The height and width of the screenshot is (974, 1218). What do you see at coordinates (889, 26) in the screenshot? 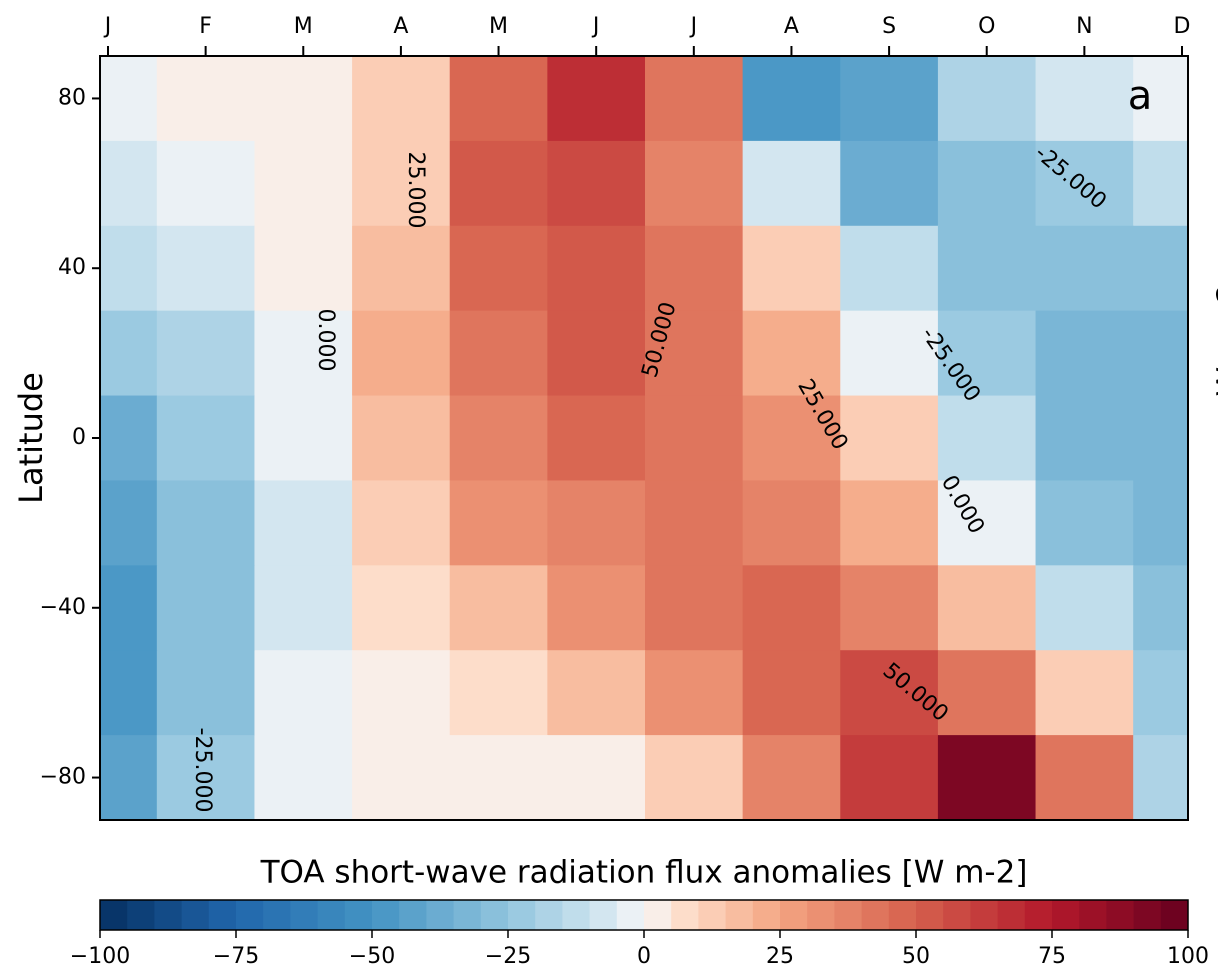
I see `x-tick-label: S` at bounding box center [889, 26].